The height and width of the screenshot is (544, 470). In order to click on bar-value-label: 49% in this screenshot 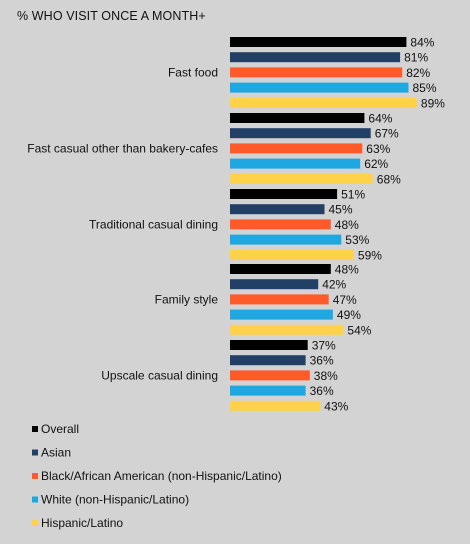, I will do `click(349, 315)`.